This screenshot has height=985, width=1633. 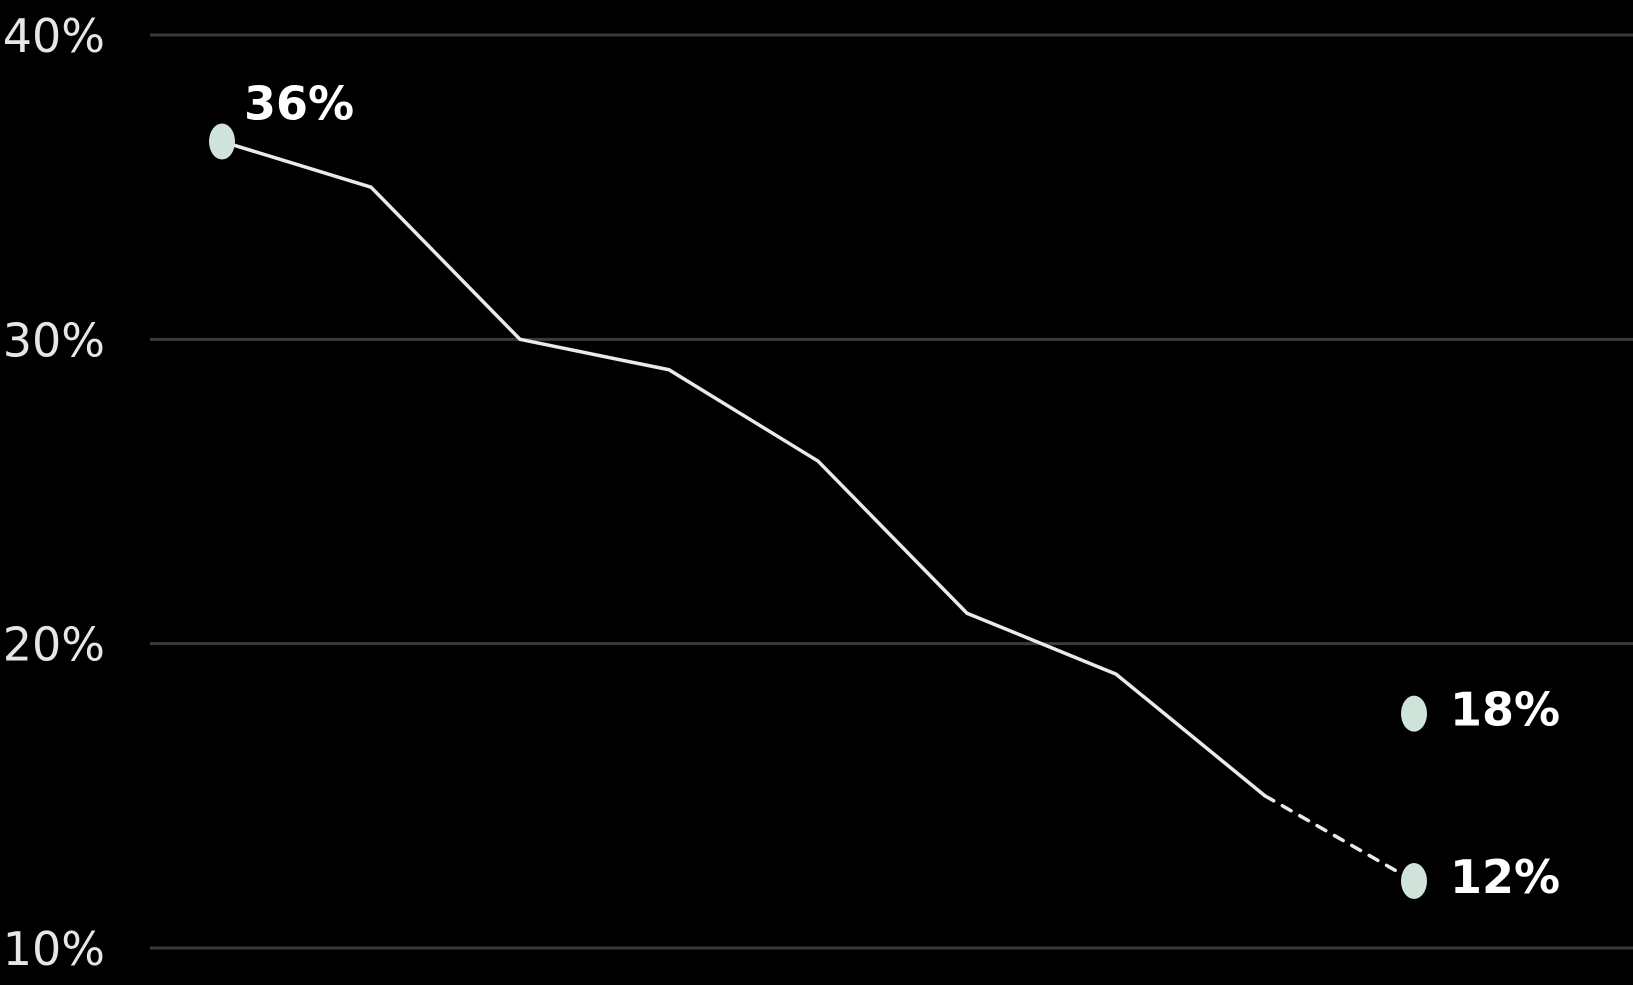 What do you see at coordinates (1505, 877) in the screenshot?
I see `data-label: 12%` at bounding box center [1505, 877].